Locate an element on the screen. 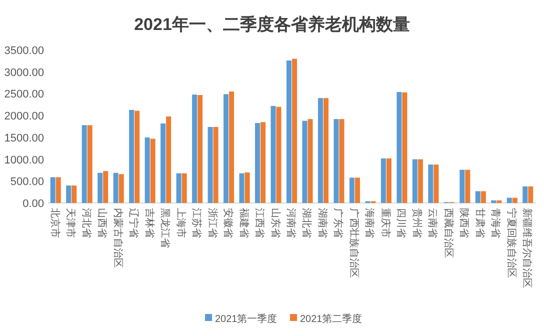 The image size is (544, 336). y-tick-label: 1500.00 is located at coordinates (24, 138).